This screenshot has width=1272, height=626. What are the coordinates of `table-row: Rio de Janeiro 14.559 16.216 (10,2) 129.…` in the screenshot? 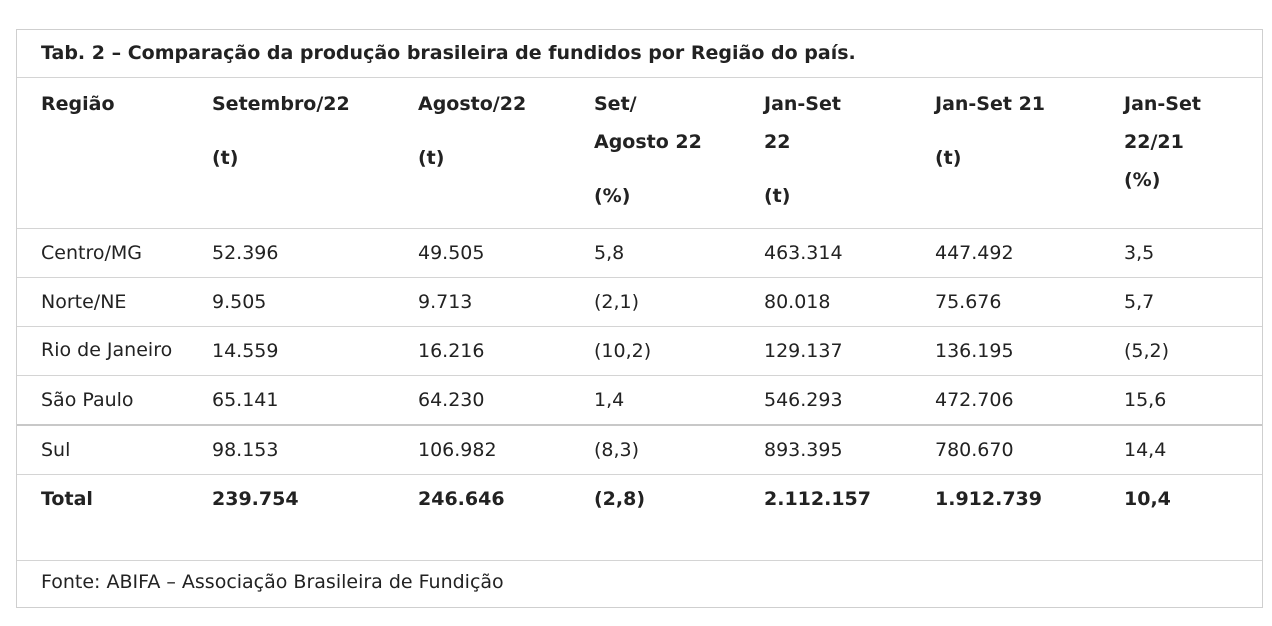 It's located at (639, 350).